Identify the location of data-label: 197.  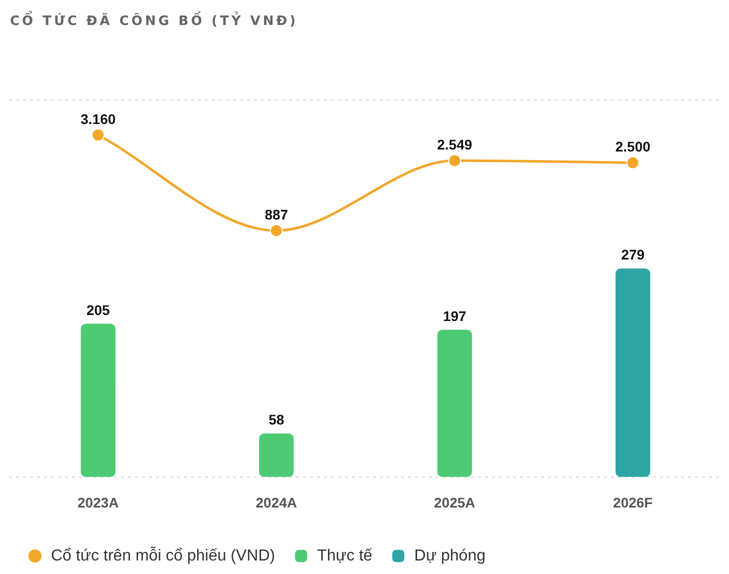
(454, 316).